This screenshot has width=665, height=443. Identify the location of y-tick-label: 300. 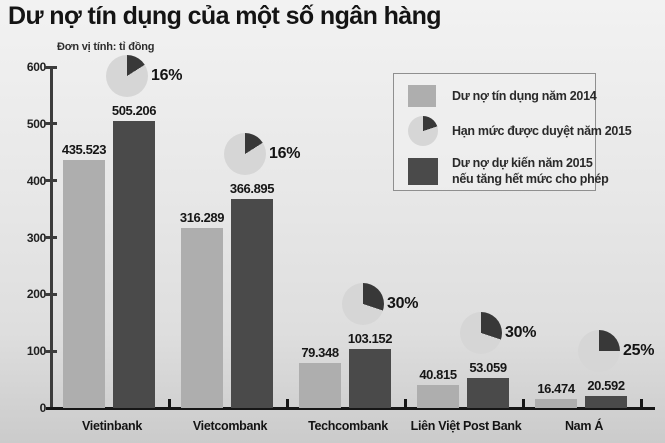
(36, 237).